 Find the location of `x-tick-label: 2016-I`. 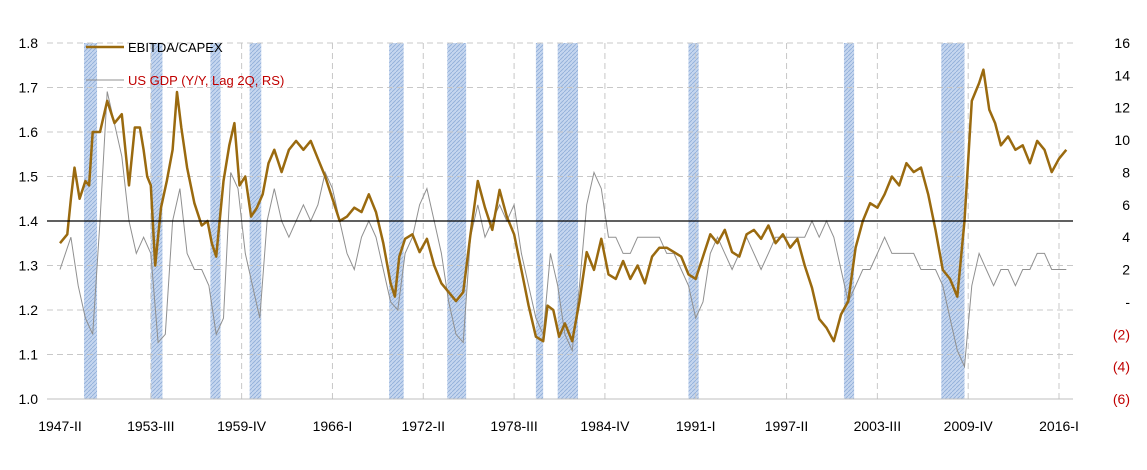

x-tick-label: 2016-I is located at coordinates (1059, 426).